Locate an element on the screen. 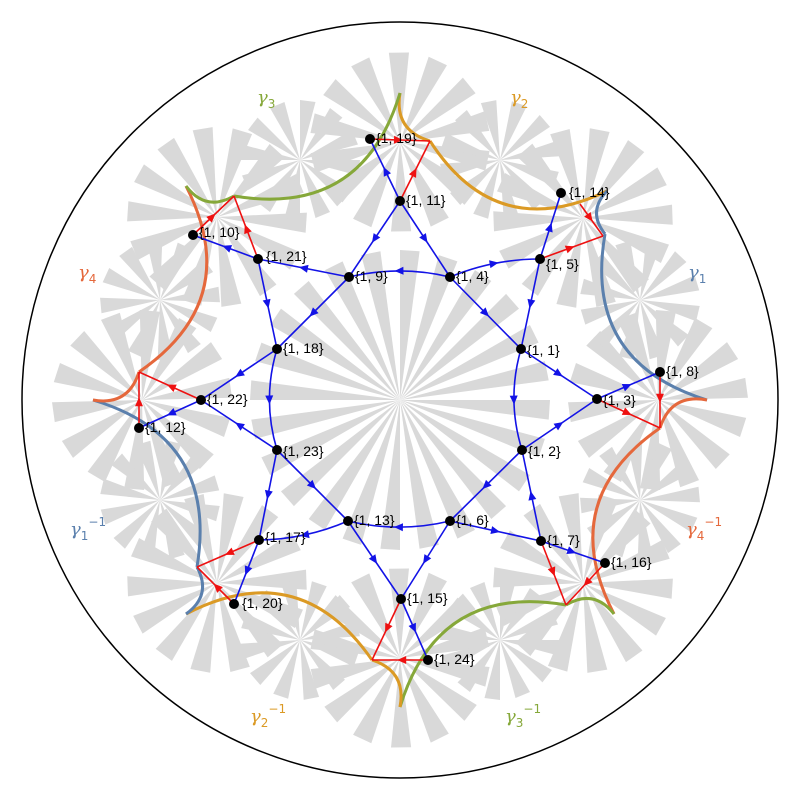 This screenshot has height=800, width=800. generator-label-g4inv: γ4−1 is located at coordinates (704, 529).